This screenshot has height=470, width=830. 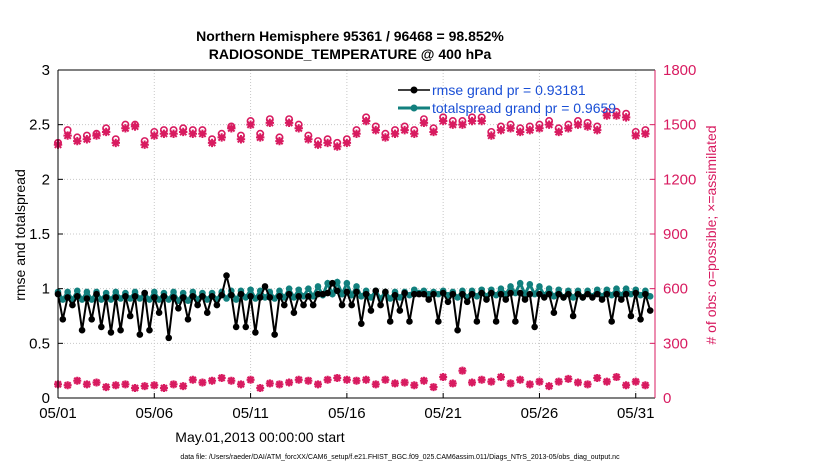 What do you see at coordinates (414, 90) in the screenshot?
I see `legend-marker-rmse` at bounding box center [414, 90].